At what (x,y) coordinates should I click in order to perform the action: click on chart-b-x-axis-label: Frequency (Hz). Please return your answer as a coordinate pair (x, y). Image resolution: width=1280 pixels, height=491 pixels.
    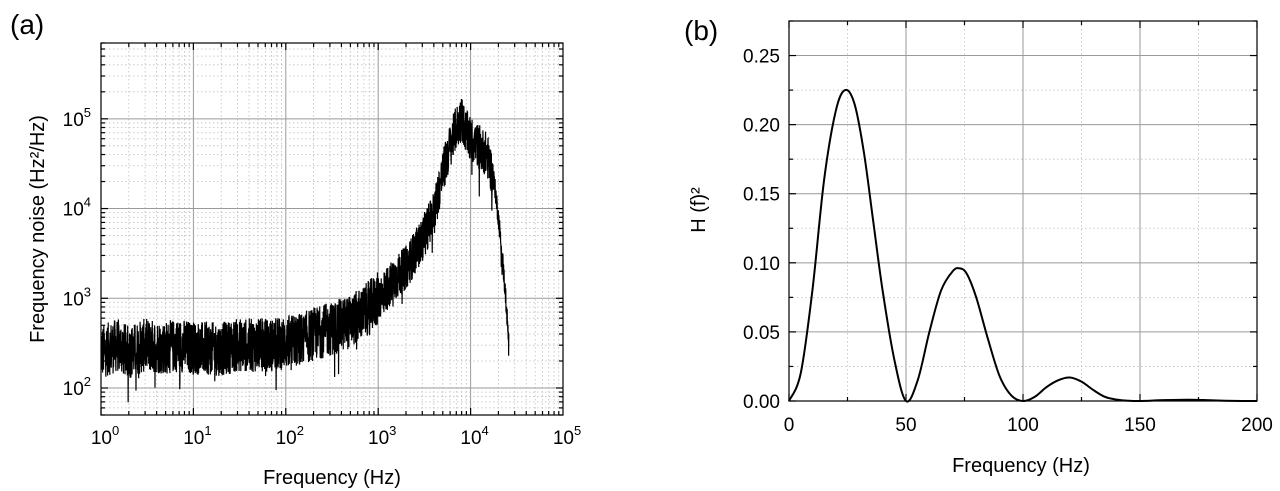
    Looking at the image, I should click on (1021, 466).